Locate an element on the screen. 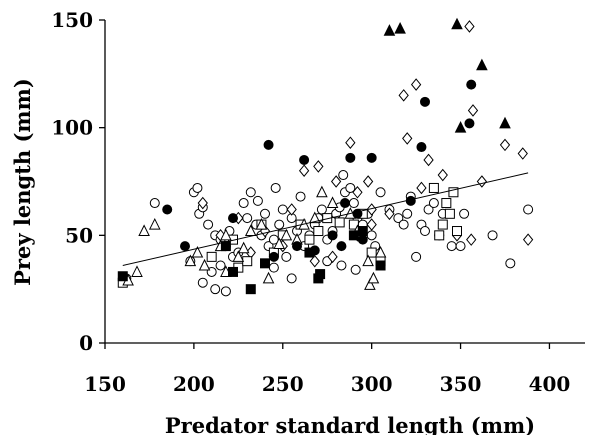 The width and height of the screenshot is (595, 440). y-axis-title: Prey length (mm) is located at coordinates (22, 182).